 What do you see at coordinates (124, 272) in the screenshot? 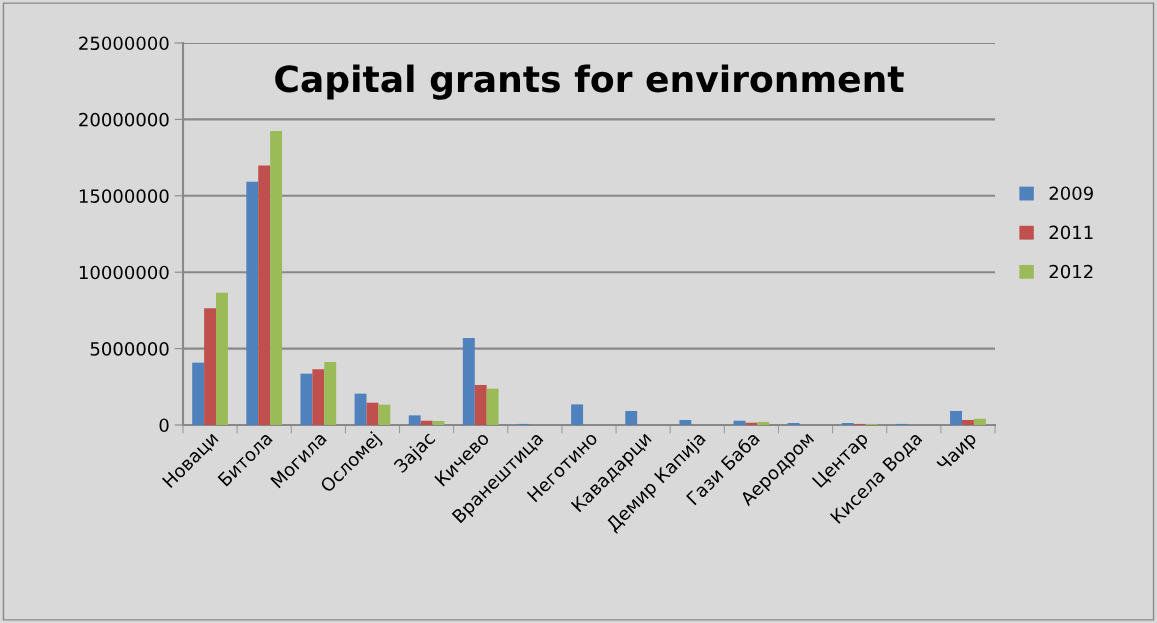
I see `y-tick-label: 10000000` at bounding box center [124, 272].